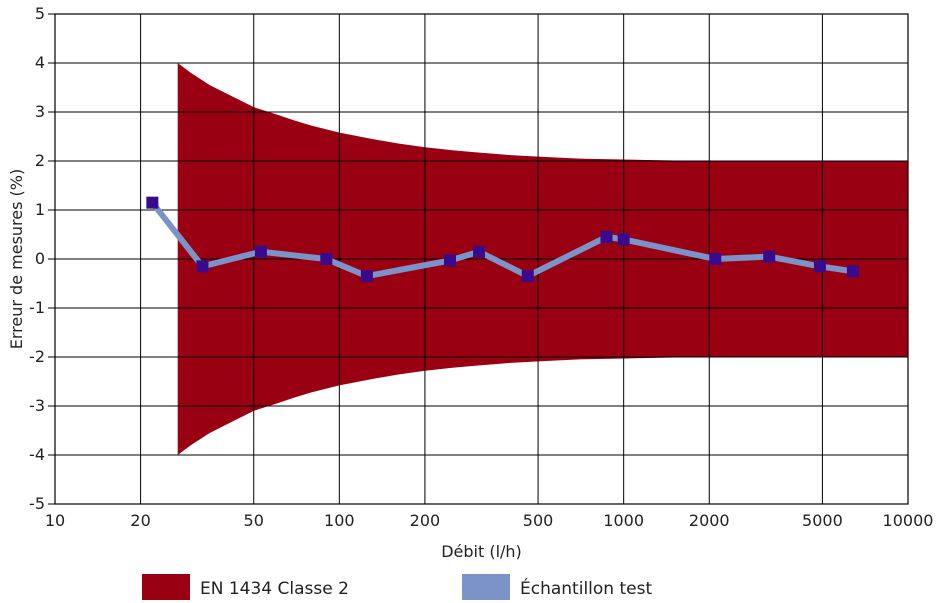 Image resolution: width=940 pixels, height=603 pixels. Describe the element at coordinates (40, 111) in the screenshot. I see `y-tick-label: 3` at that location.